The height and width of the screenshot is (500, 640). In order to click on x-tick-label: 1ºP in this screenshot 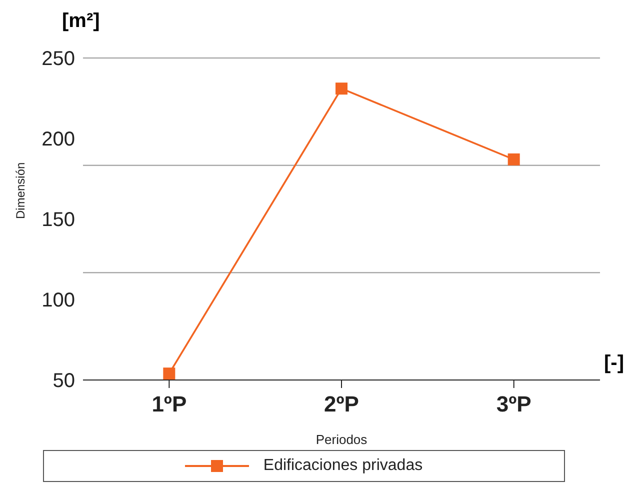, I will do `click(169, 404)`.